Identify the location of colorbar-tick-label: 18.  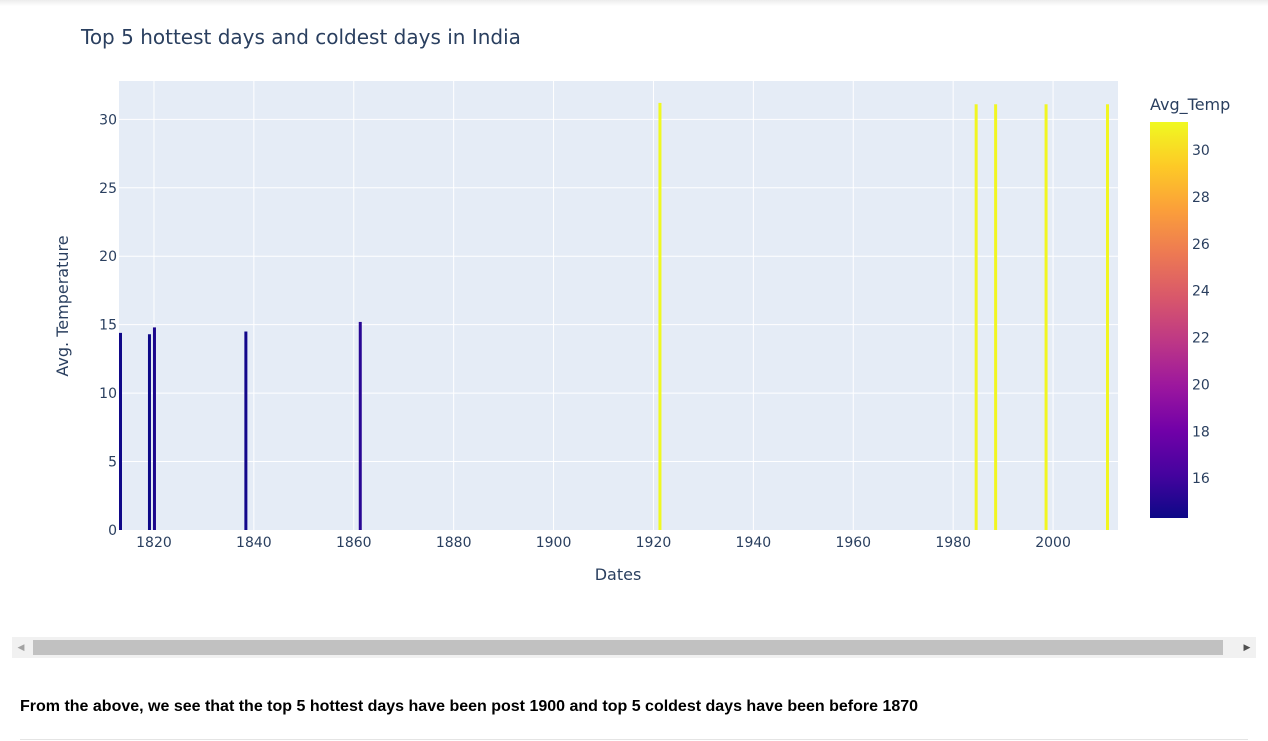
(1201, 432).